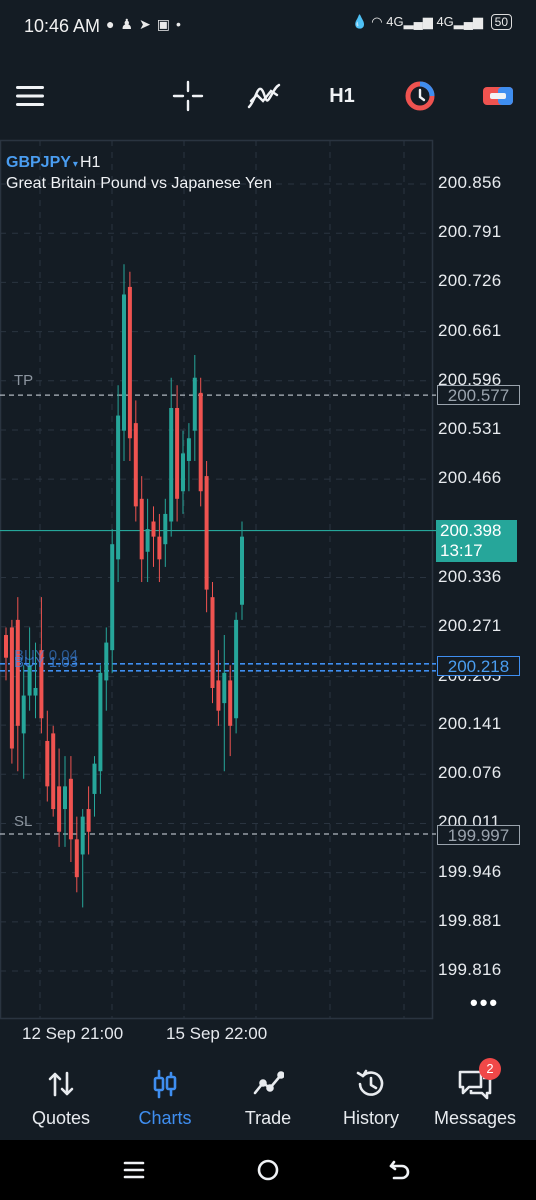 The image size is (536, 1200). Describe the element at coordinates (478, 395) in the screenshot. I see `tp-price-box: 200.577` at that location.